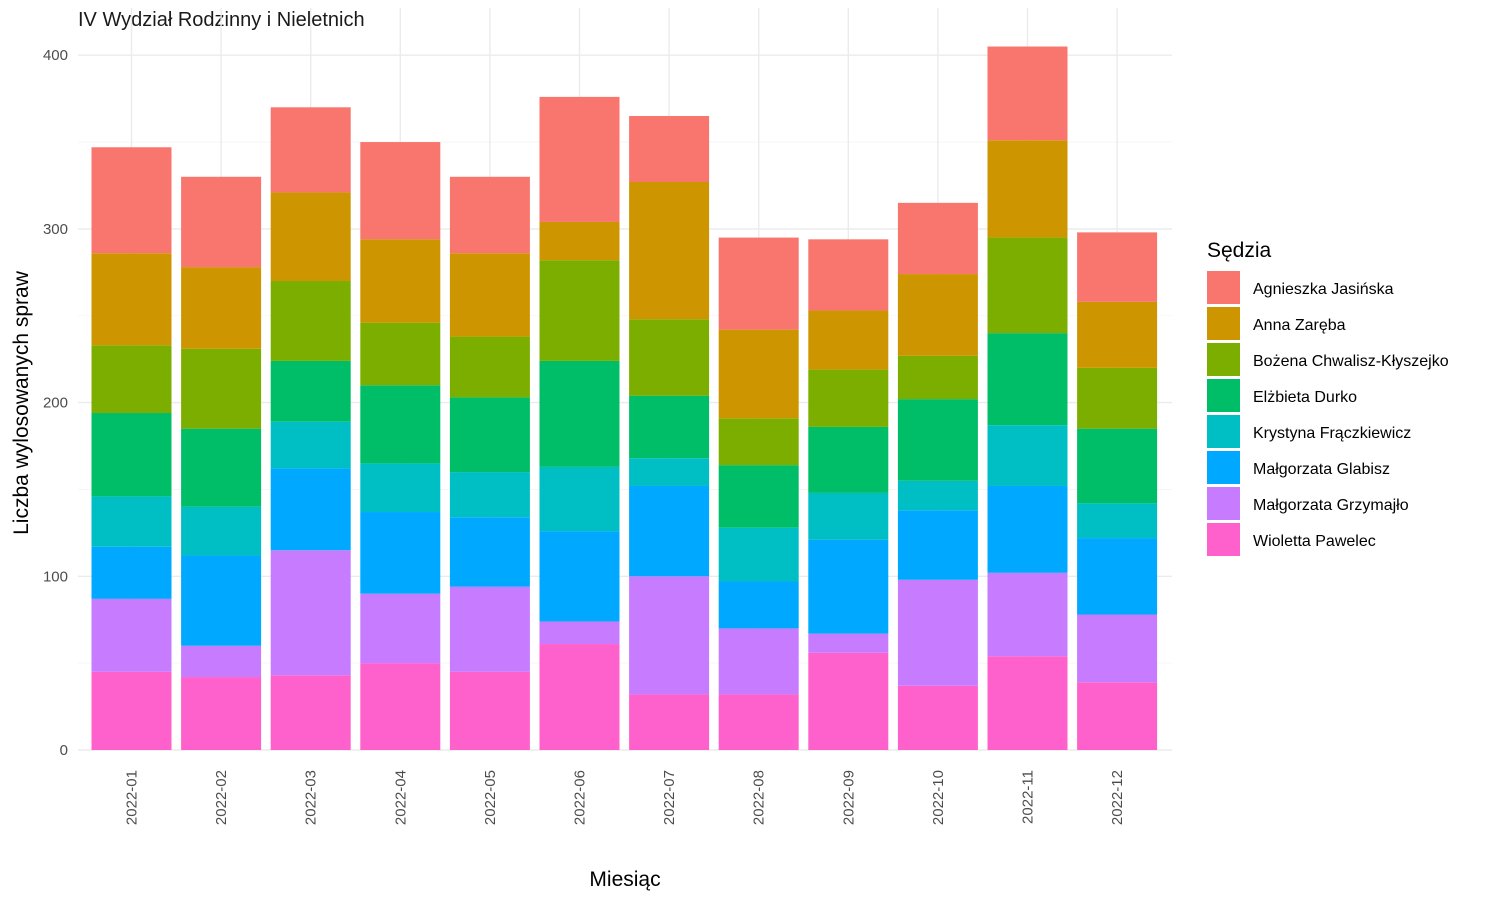 Image resolution: width=1500 pixels, height=900 pixels. I want to click on x-tick-label: 2022-12, so click(1117, 797).